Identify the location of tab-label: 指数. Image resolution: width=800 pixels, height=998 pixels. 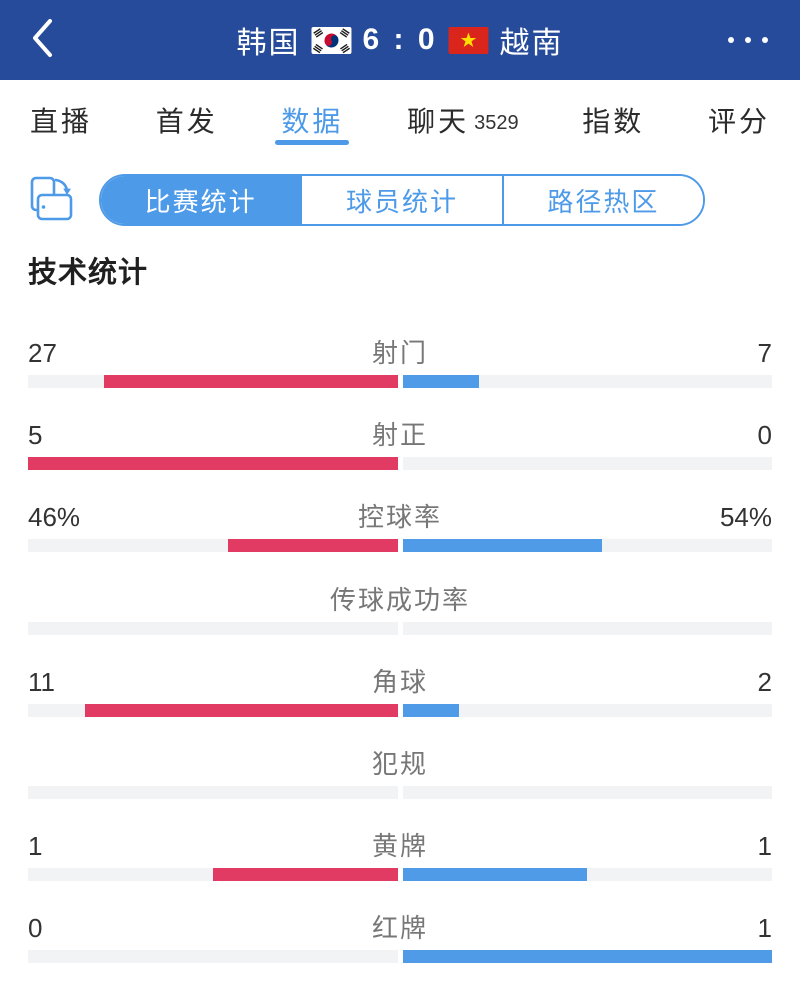
(613, 121).